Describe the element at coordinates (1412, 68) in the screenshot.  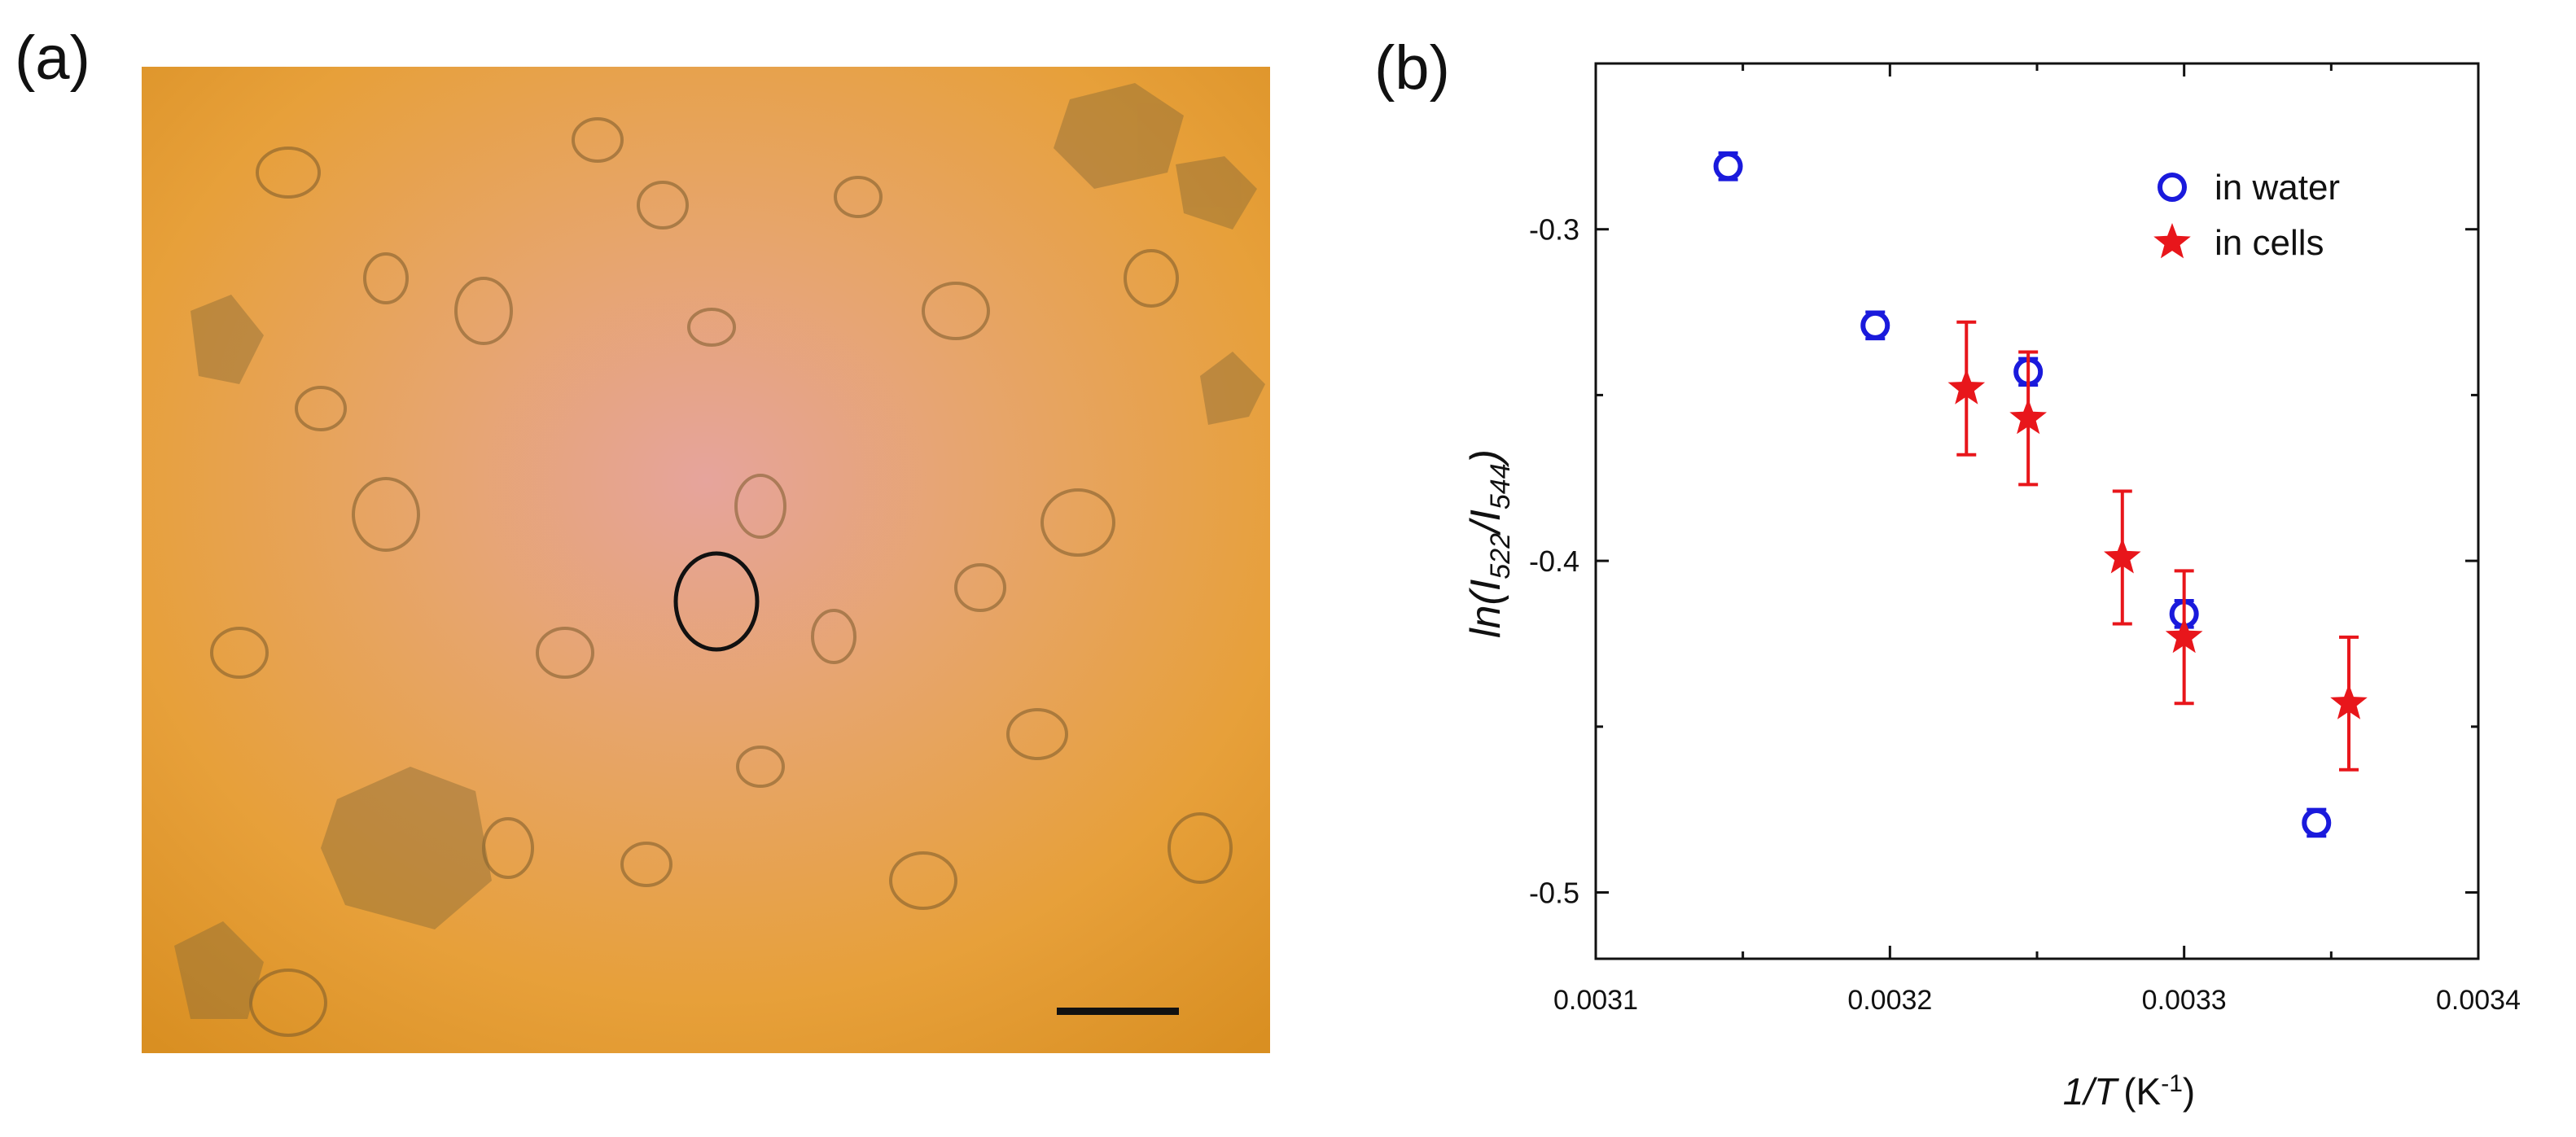
I see `panel-b-label: (b)` at that location.